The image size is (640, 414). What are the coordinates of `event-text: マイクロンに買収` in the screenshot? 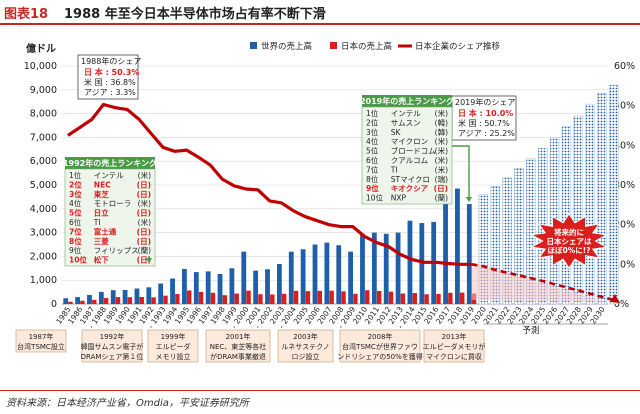 It's located at (454, 357).